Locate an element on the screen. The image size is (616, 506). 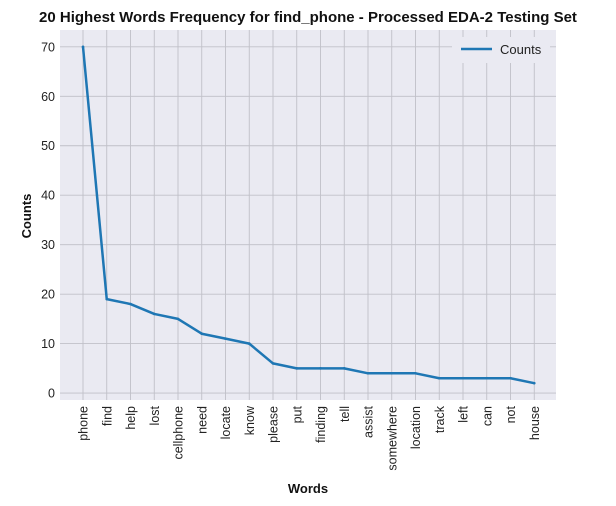
x-tick-label: assist is located at coordinates (369, 421).